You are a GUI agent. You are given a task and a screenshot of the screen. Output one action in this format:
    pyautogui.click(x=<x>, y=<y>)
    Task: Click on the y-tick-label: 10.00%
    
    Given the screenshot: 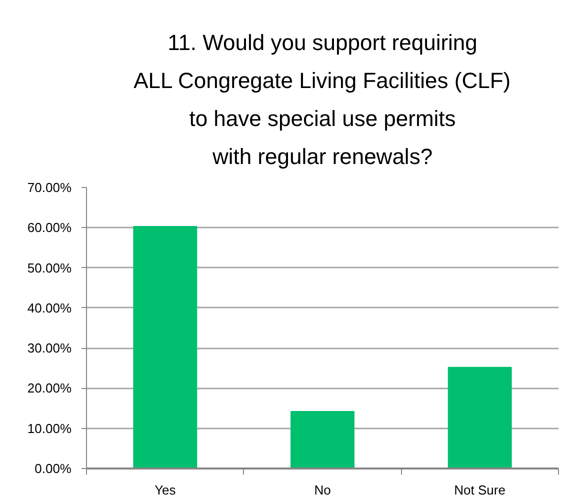 What is the action you would take?
    pyautogui.click(x=49, y=428)
    